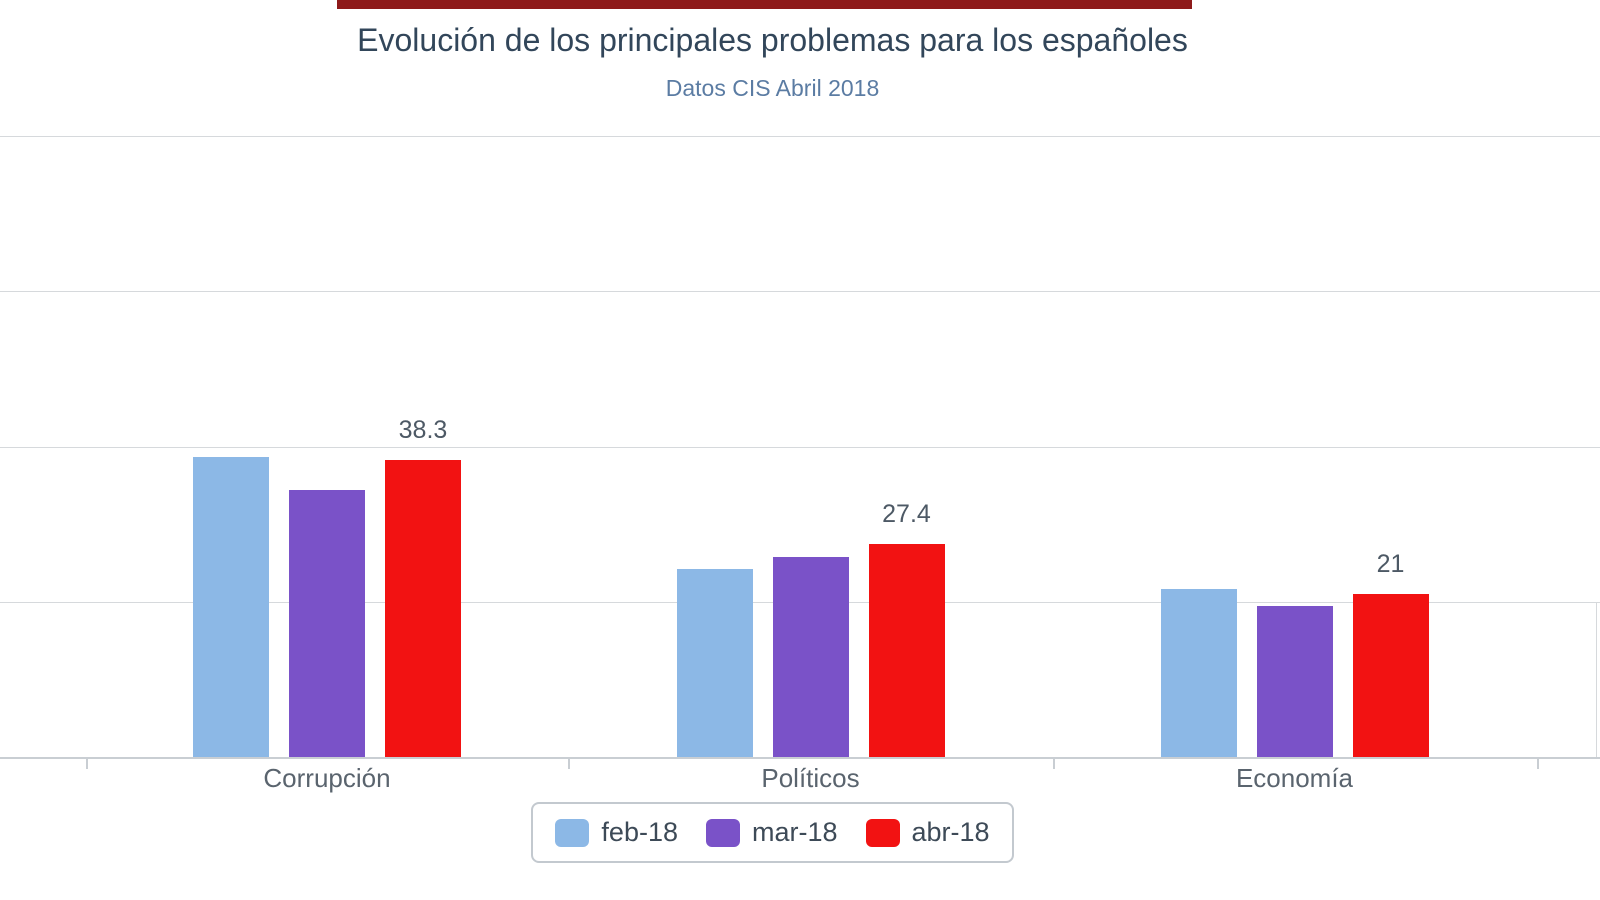 This screenshot has width=1600, height=900. Describe the element at coordinates (1596, 679) in the screenshot. I see `plot-right-edge` at that location.